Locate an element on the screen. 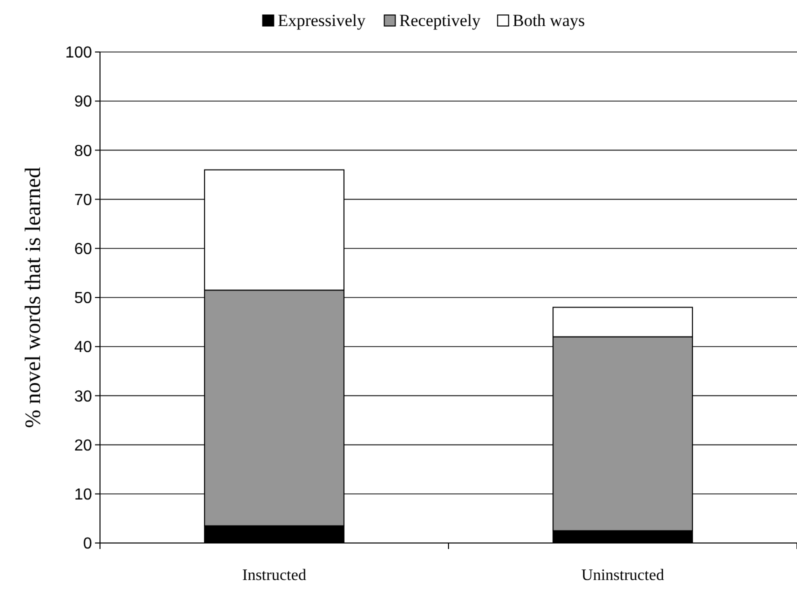 The width and height of the screenshot is (797, 590). y-tick-label: 0 is located at coordinates (87, 544).